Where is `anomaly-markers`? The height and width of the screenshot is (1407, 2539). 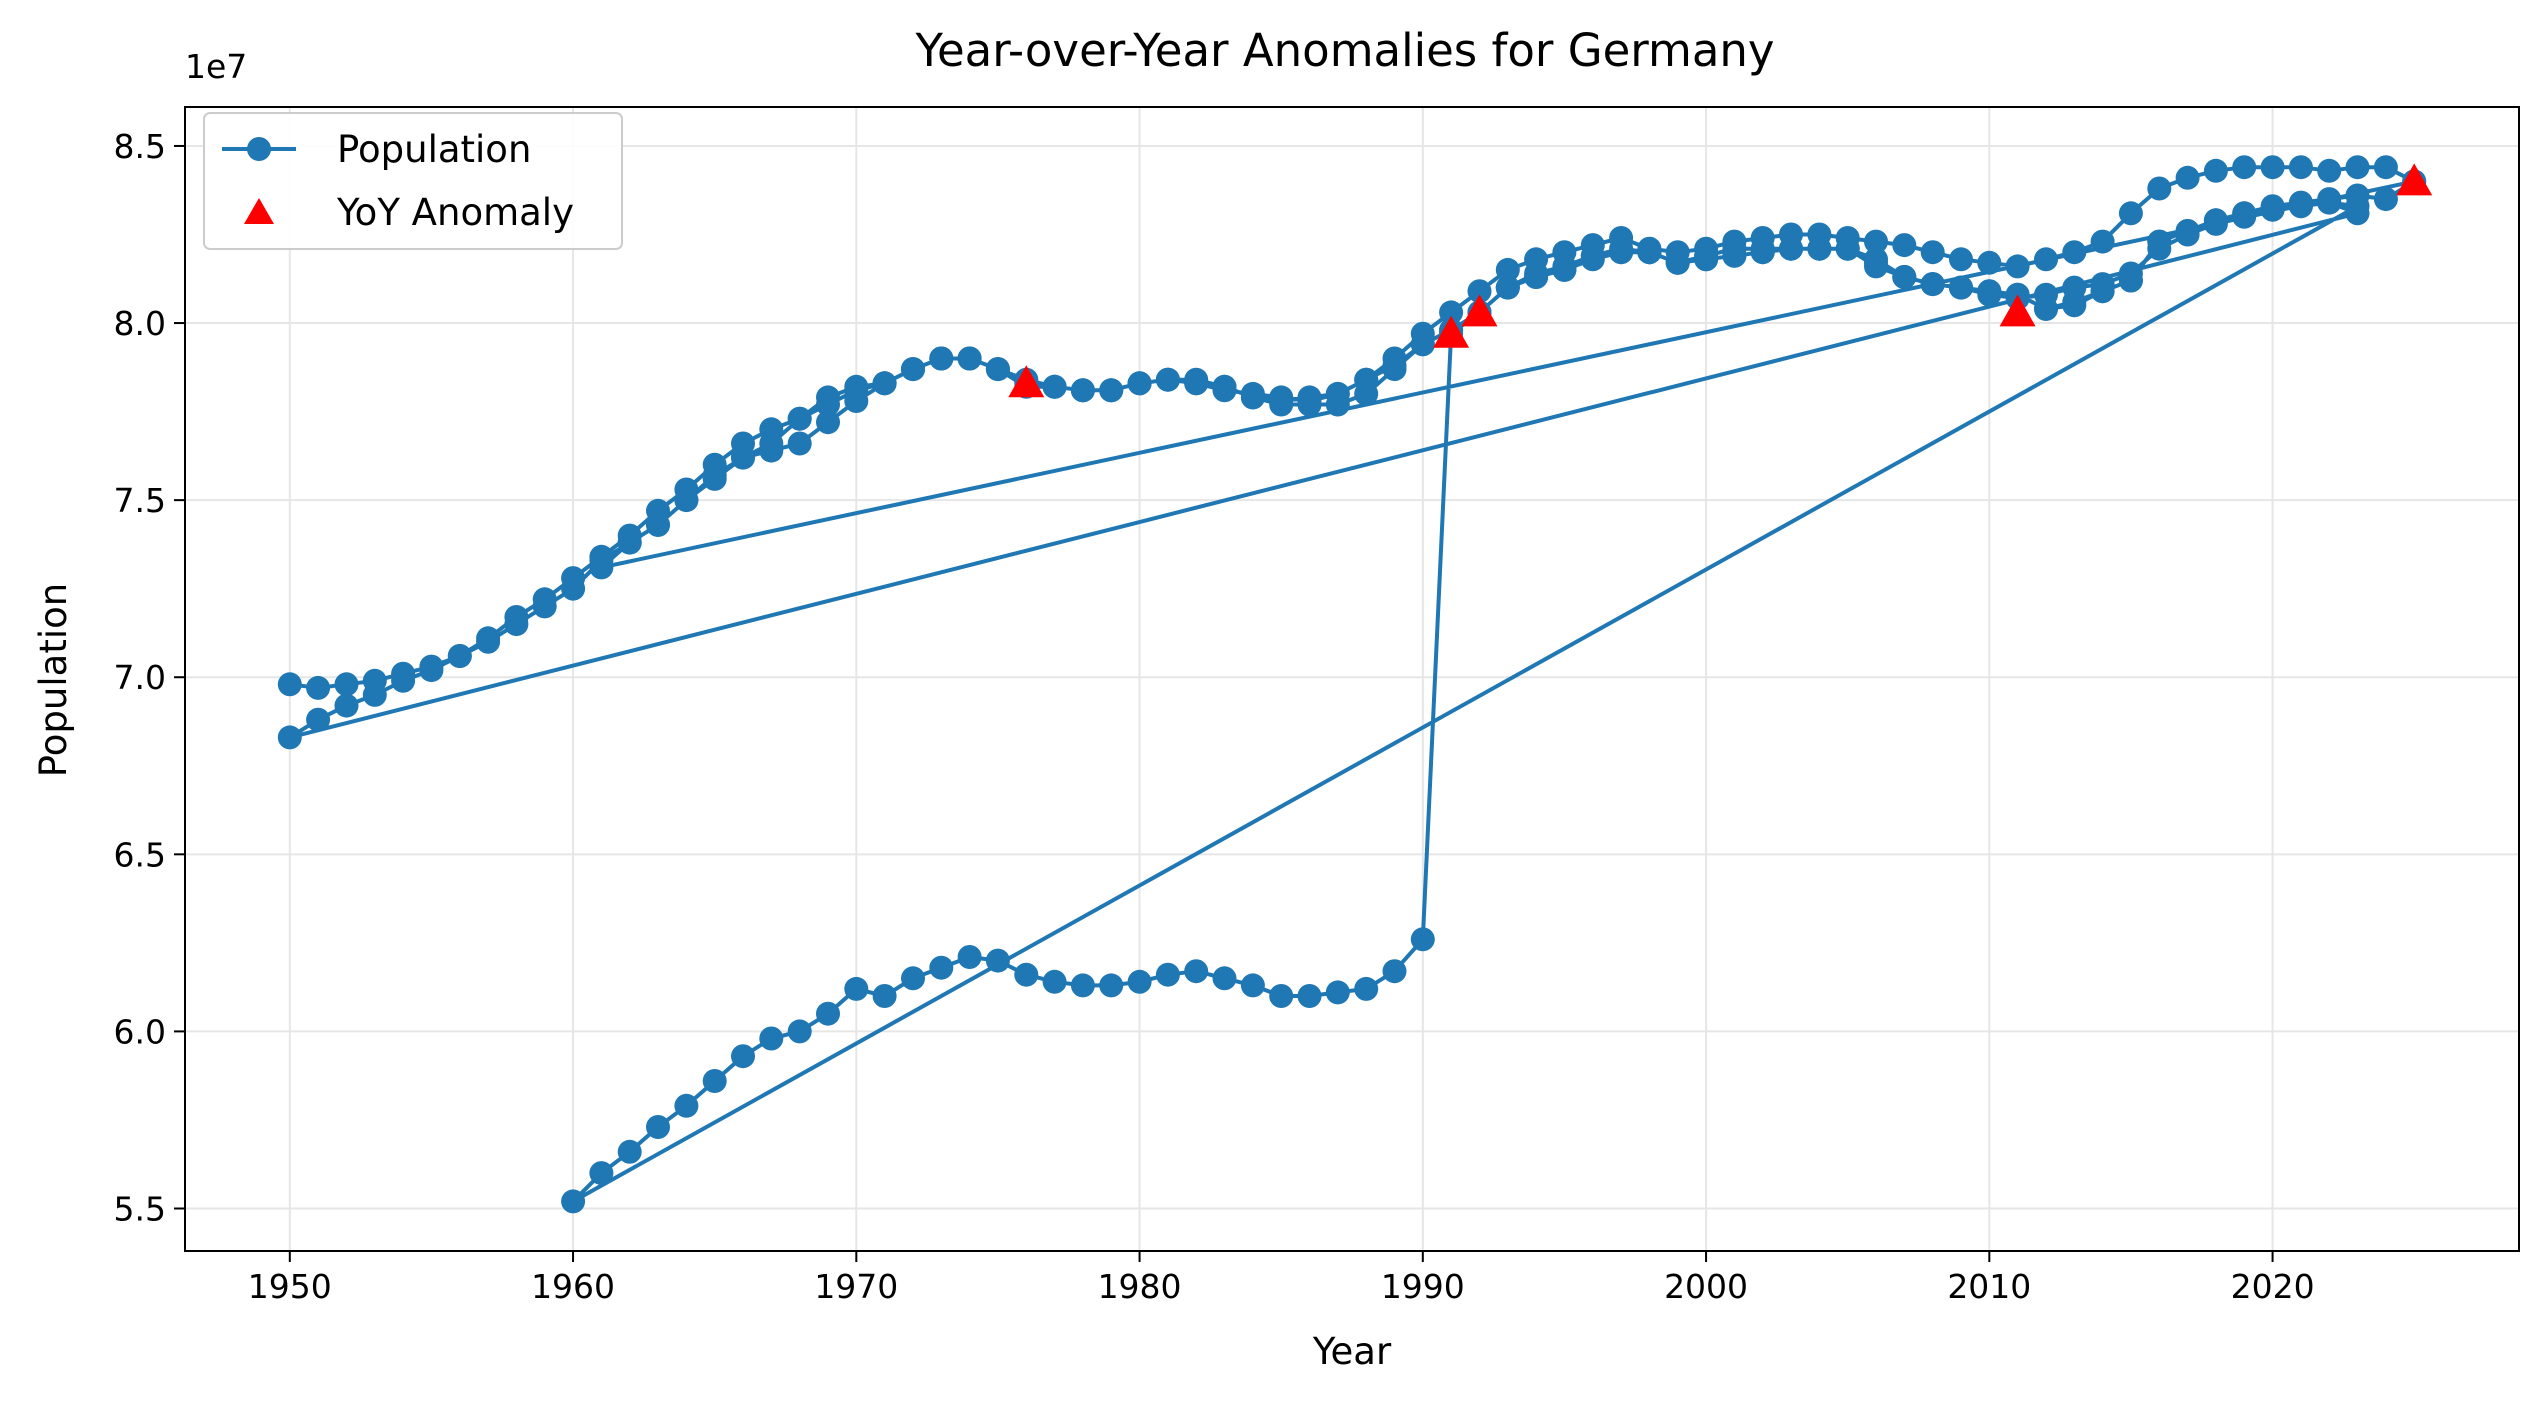
anomaly-markers is located at coordinates (1720, 280).